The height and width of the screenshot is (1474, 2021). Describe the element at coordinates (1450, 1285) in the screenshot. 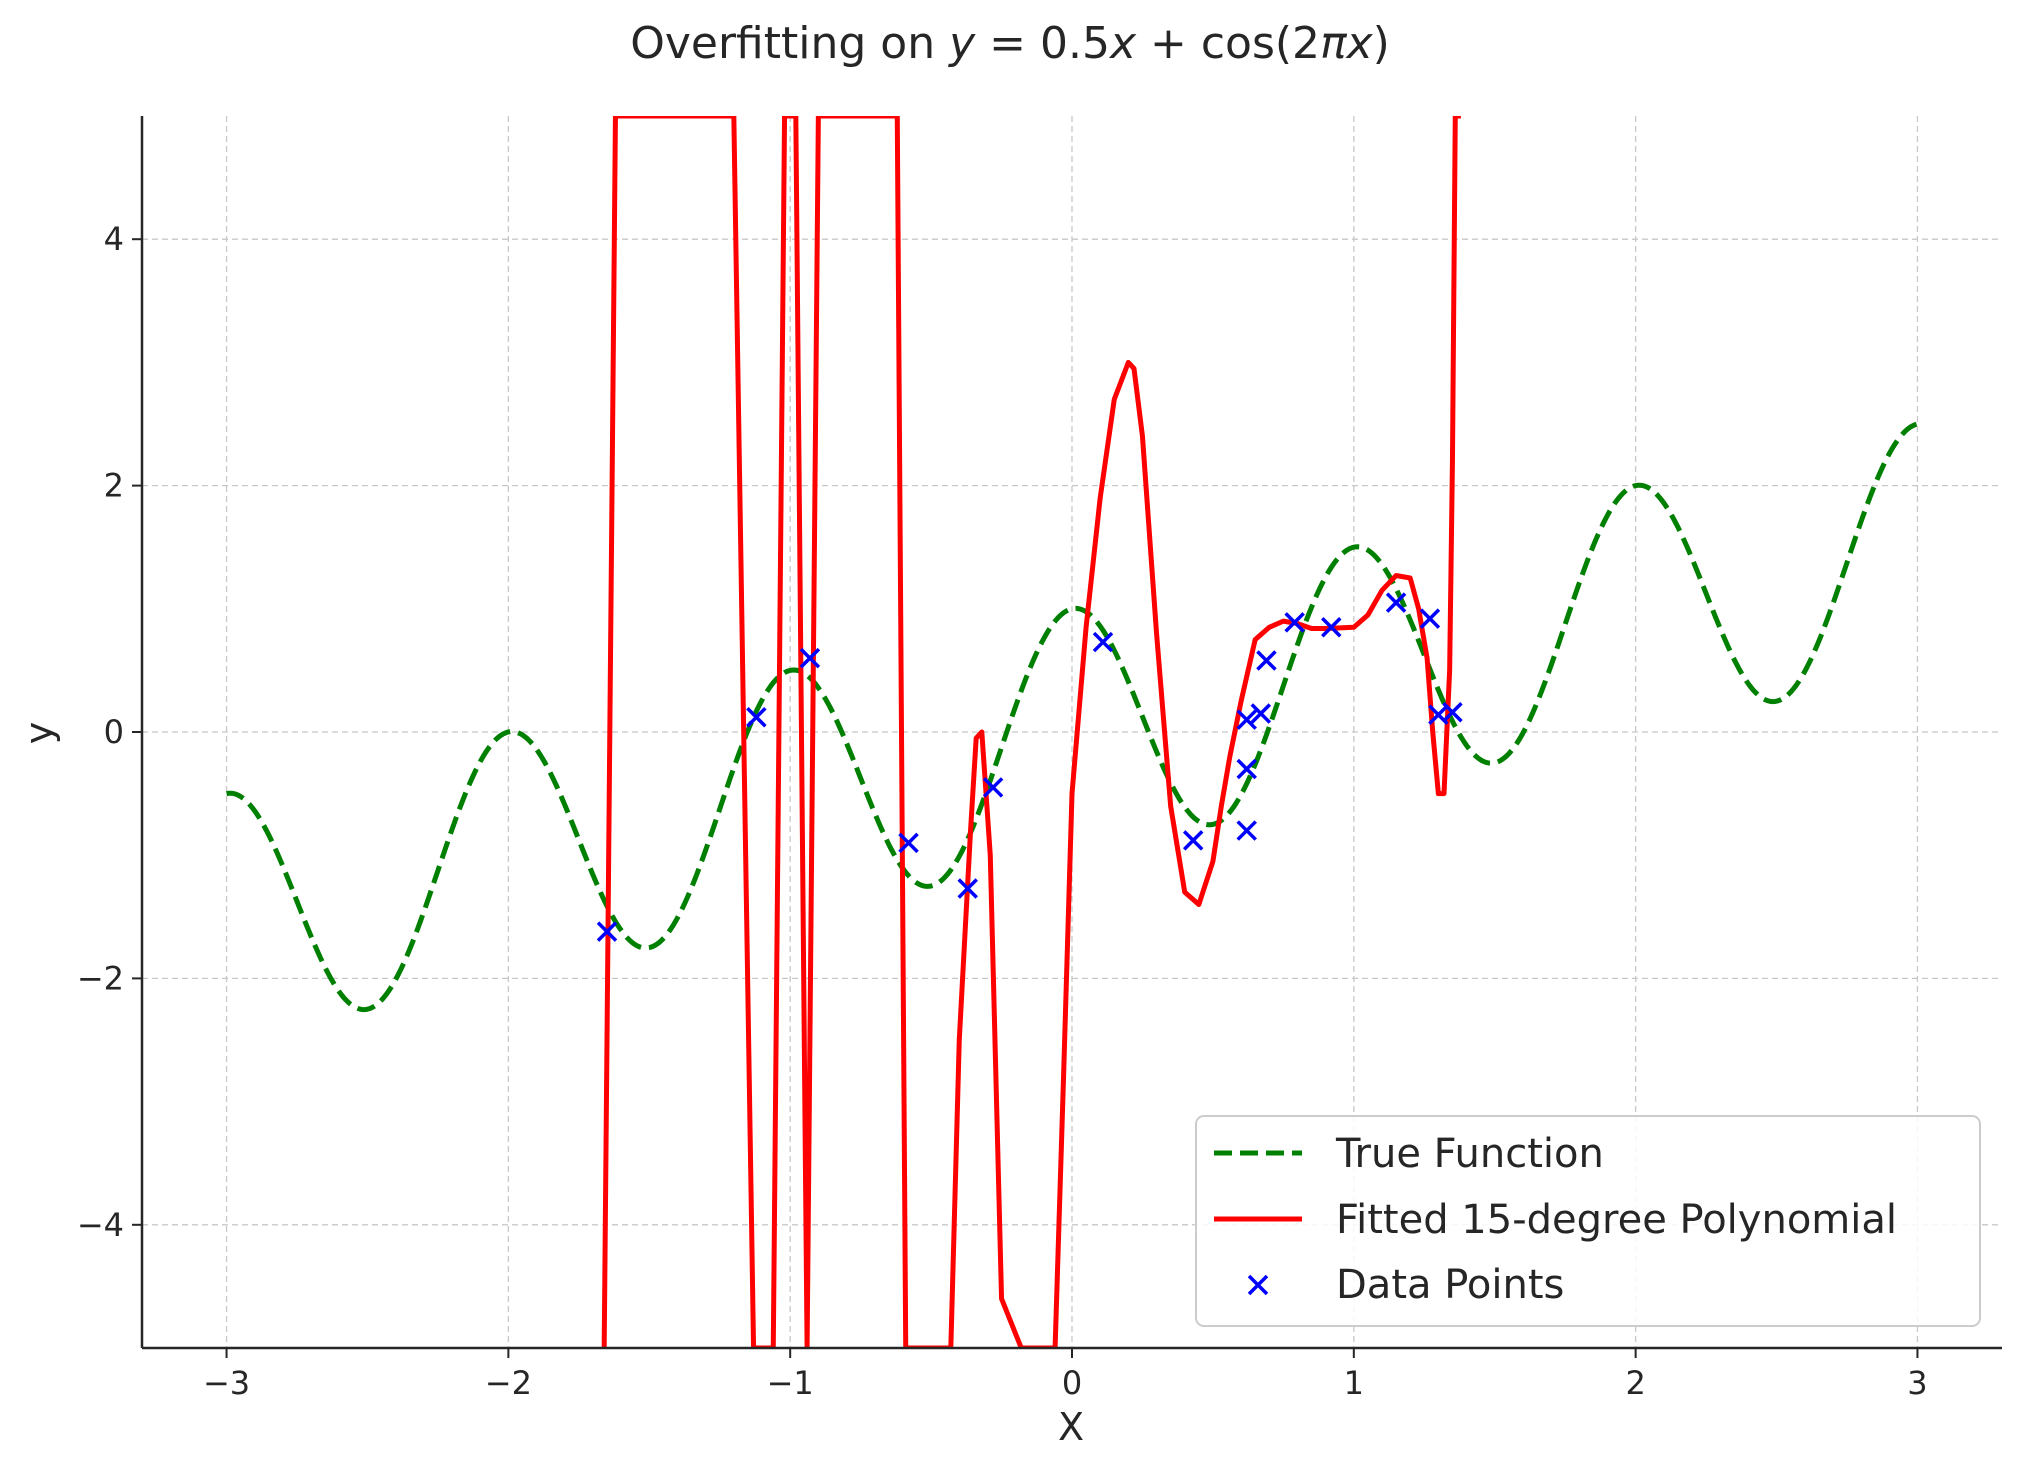

I see `legend-label-data-points: Data Points` at that location.